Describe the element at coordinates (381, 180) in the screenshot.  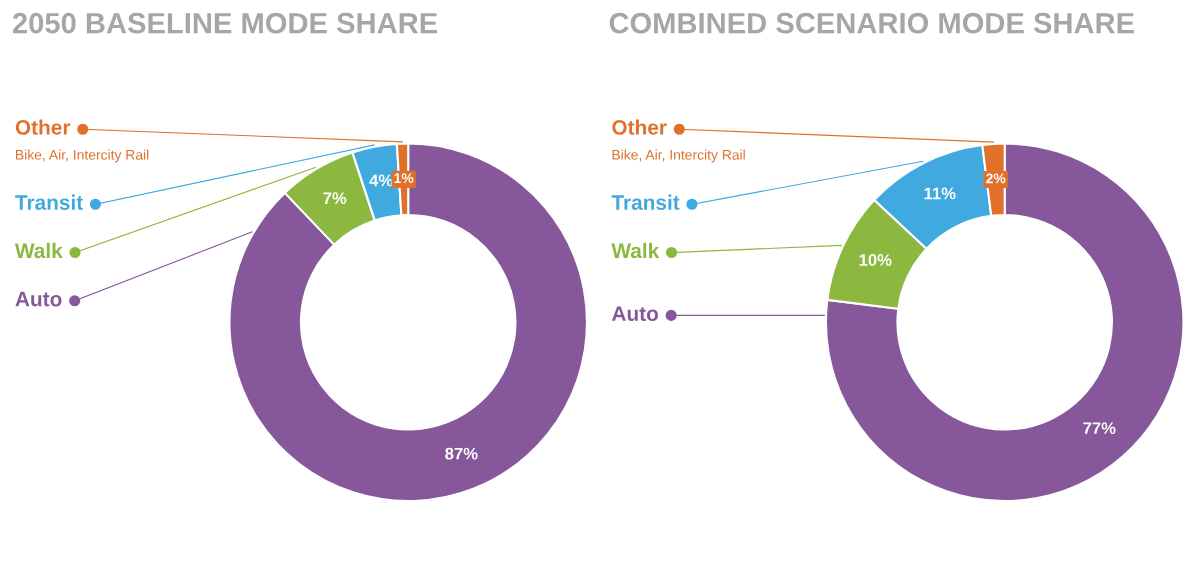
I see `data-label: 4%` at that location.